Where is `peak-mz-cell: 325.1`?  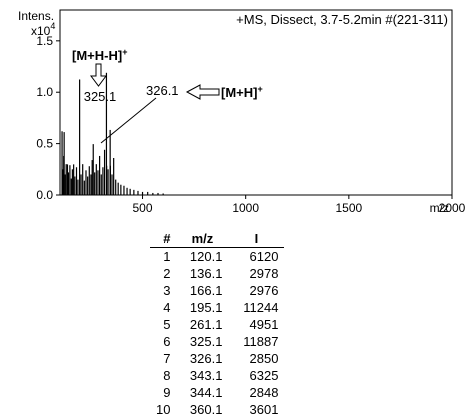 peak-mz-cell: 325.1 is located at coordinates (206, 341).